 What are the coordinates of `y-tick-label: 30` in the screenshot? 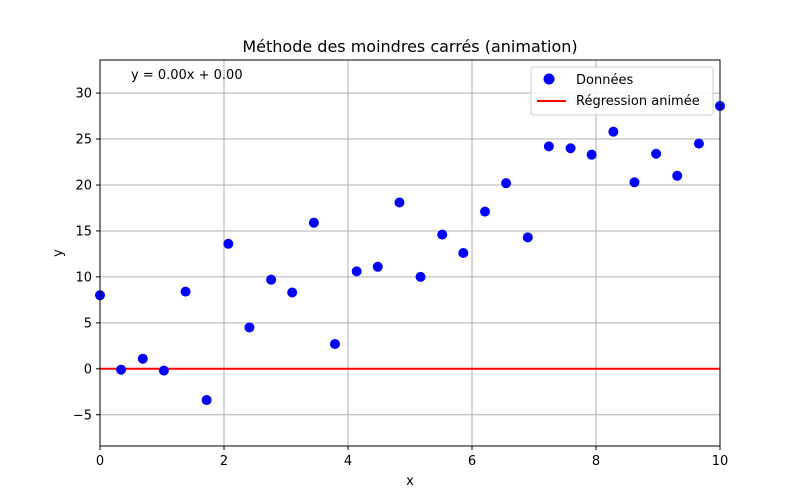 It's located at (83, 94).